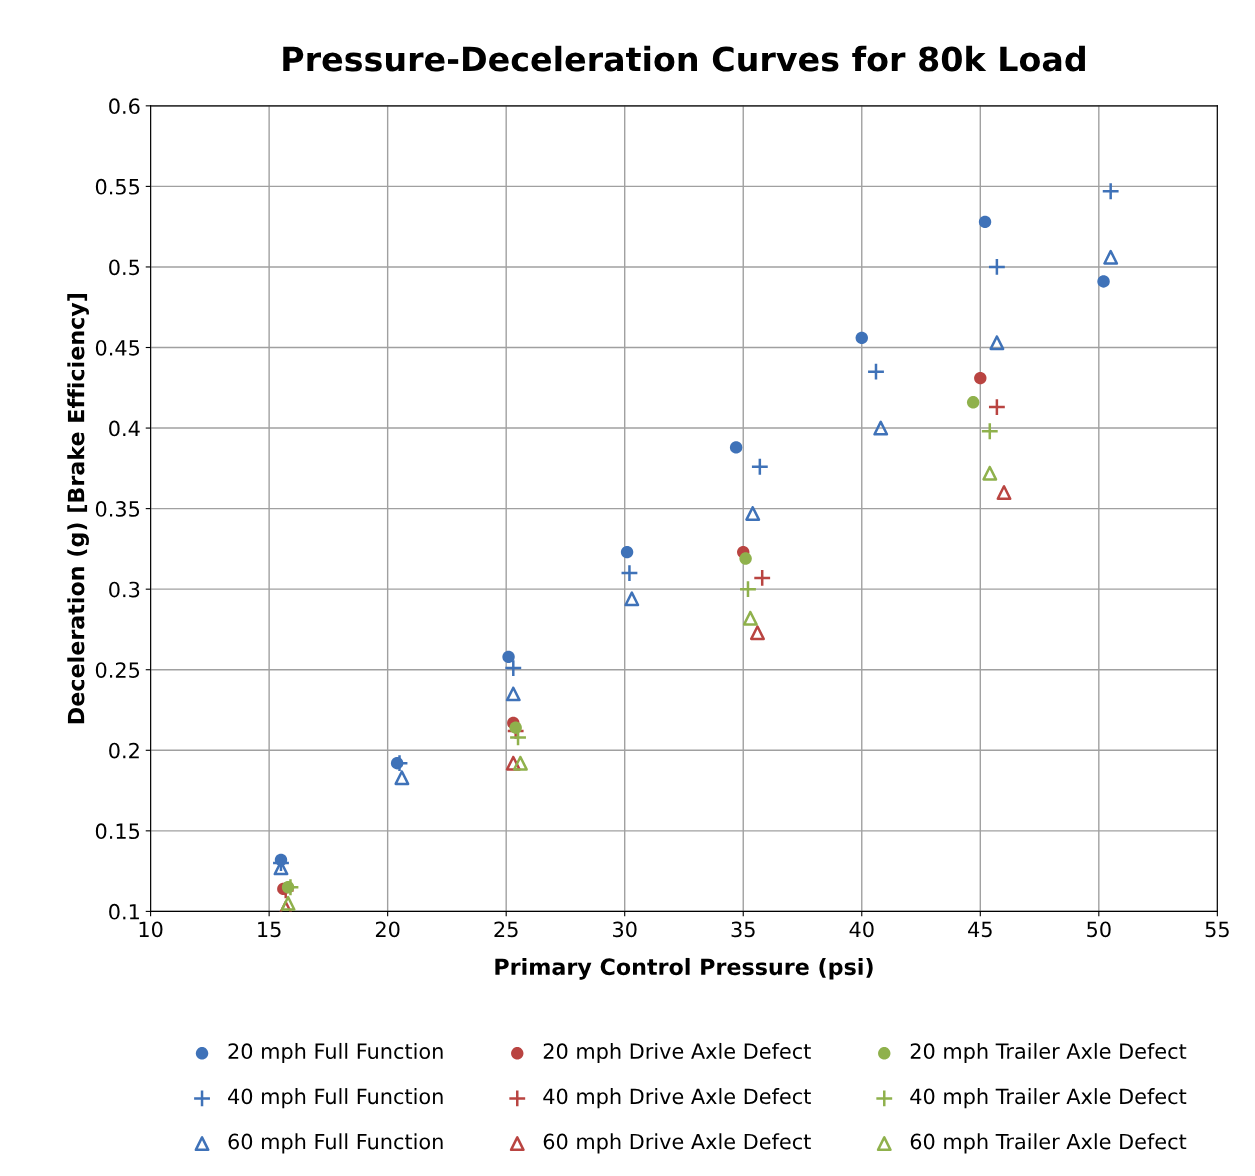 Image resolution: width=1255 pixels, height=1176 pixels. I want to click on legend-label: 40 mph Trailer Axle Defect, so click(1048, 1098).